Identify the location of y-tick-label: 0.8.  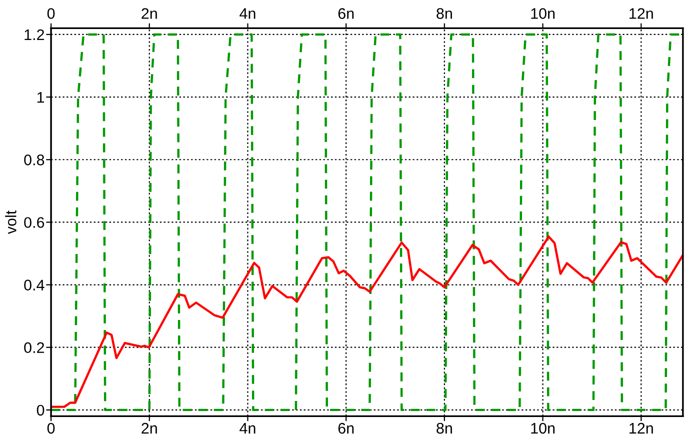
(34, 160).